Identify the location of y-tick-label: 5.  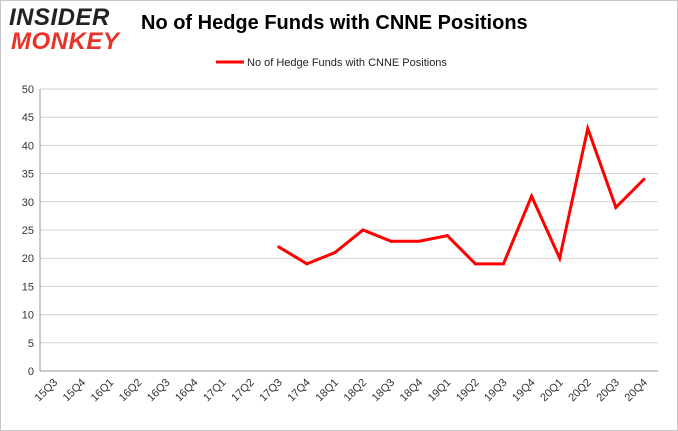
(31, 344).